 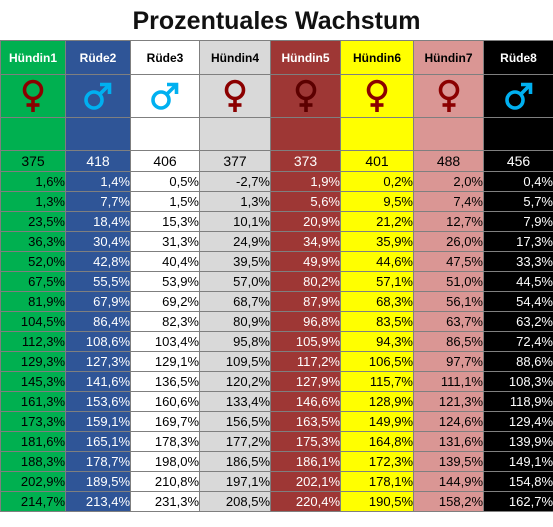 I want to click on count-cell: 377, so click(x=235, y=161).